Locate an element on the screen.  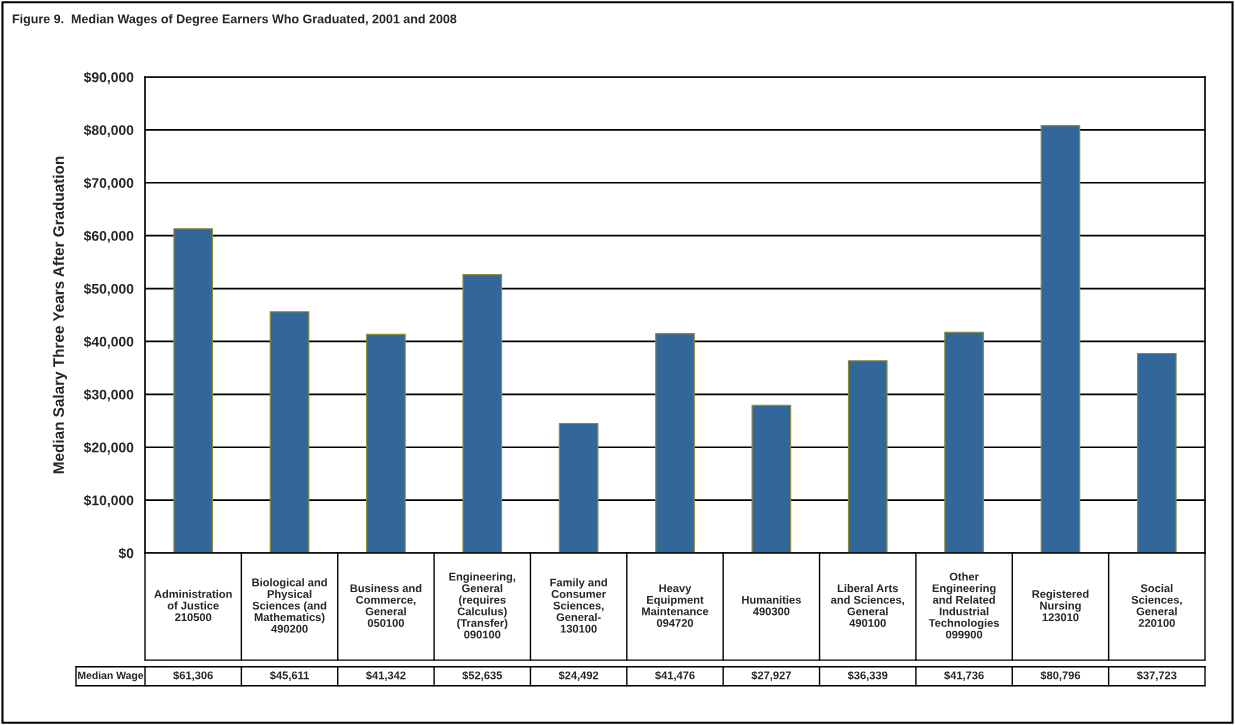
y-tick-label: $10,000 is located at coordinates (108, 501).